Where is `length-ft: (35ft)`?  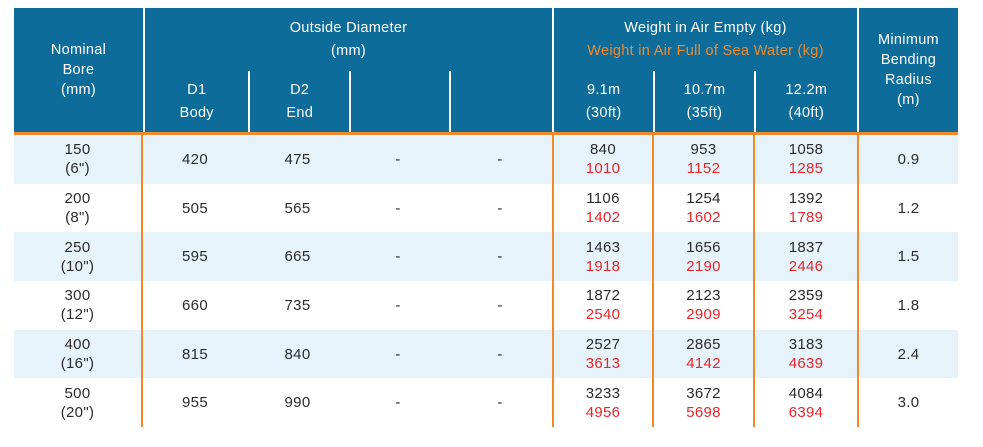 length-ft: (35ft) is located at coordinates (704, 112).